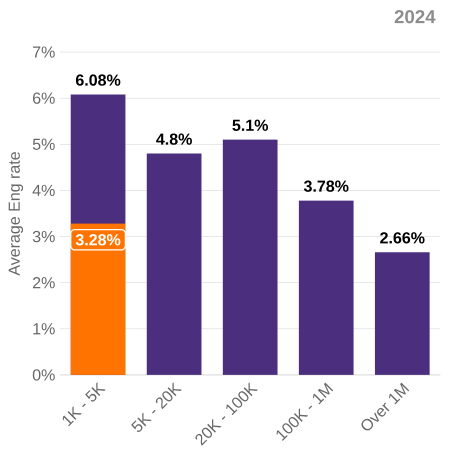  Describe the element at coordinates (415, 17) in the screenshot. I see `chart-title: 2024` at that location.